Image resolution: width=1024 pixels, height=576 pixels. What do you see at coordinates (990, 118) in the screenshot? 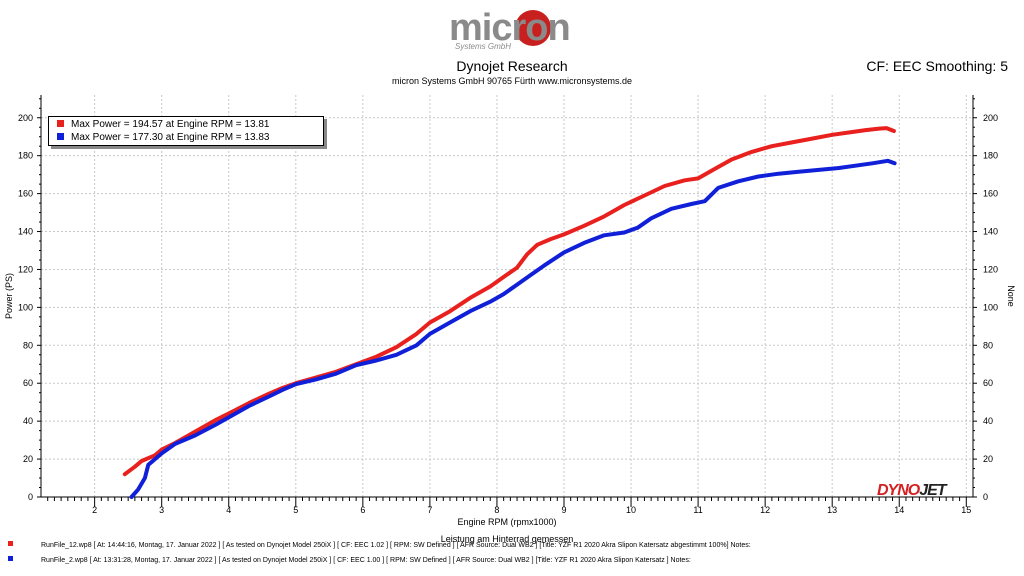
I see `ytick-label-right: 200` at bounding box center [990, 118].